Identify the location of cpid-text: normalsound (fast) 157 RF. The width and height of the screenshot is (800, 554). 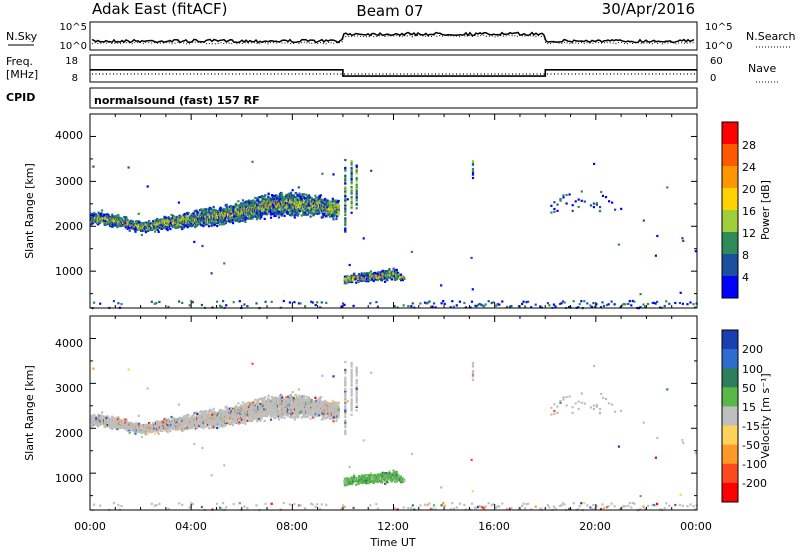
(177, 100).